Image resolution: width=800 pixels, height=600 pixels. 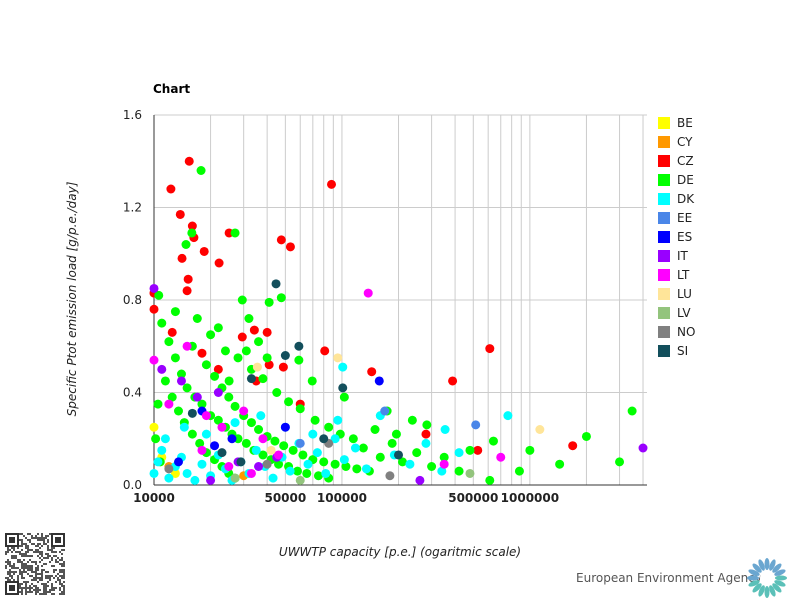 I want to click on legend-item-es: ES, so click(x=676, y=236).